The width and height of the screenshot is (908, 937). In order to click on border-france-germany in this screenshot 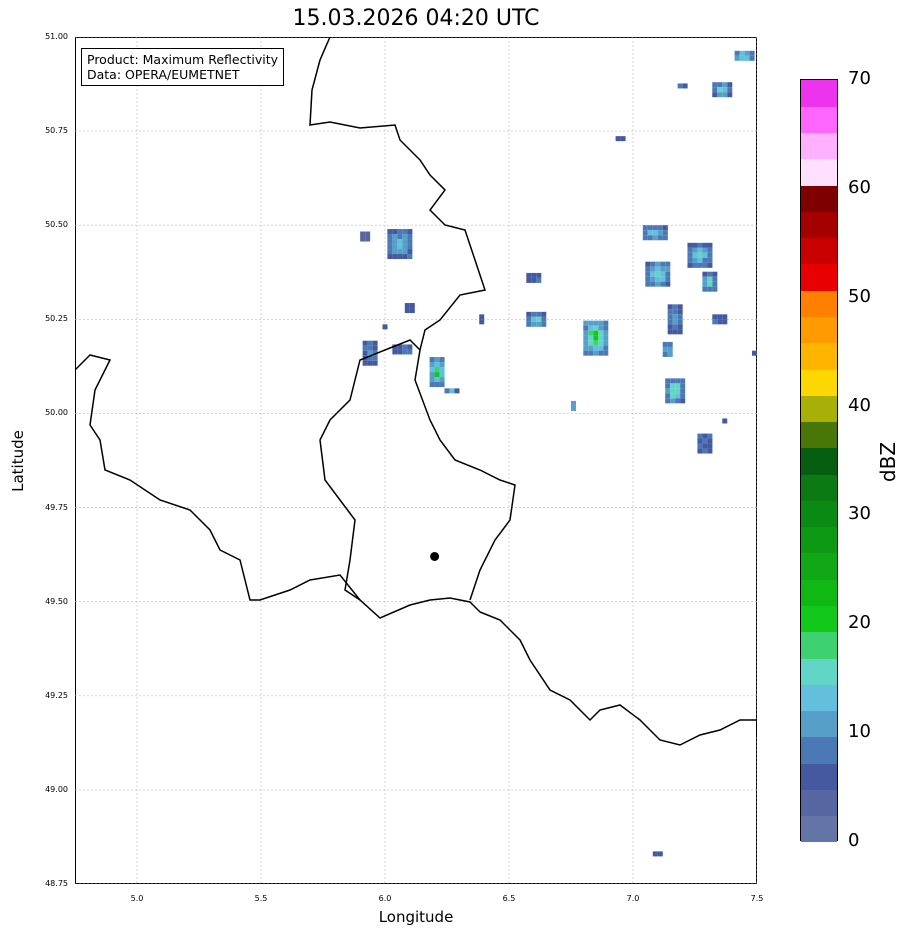, I will do `click(618, 678)`.